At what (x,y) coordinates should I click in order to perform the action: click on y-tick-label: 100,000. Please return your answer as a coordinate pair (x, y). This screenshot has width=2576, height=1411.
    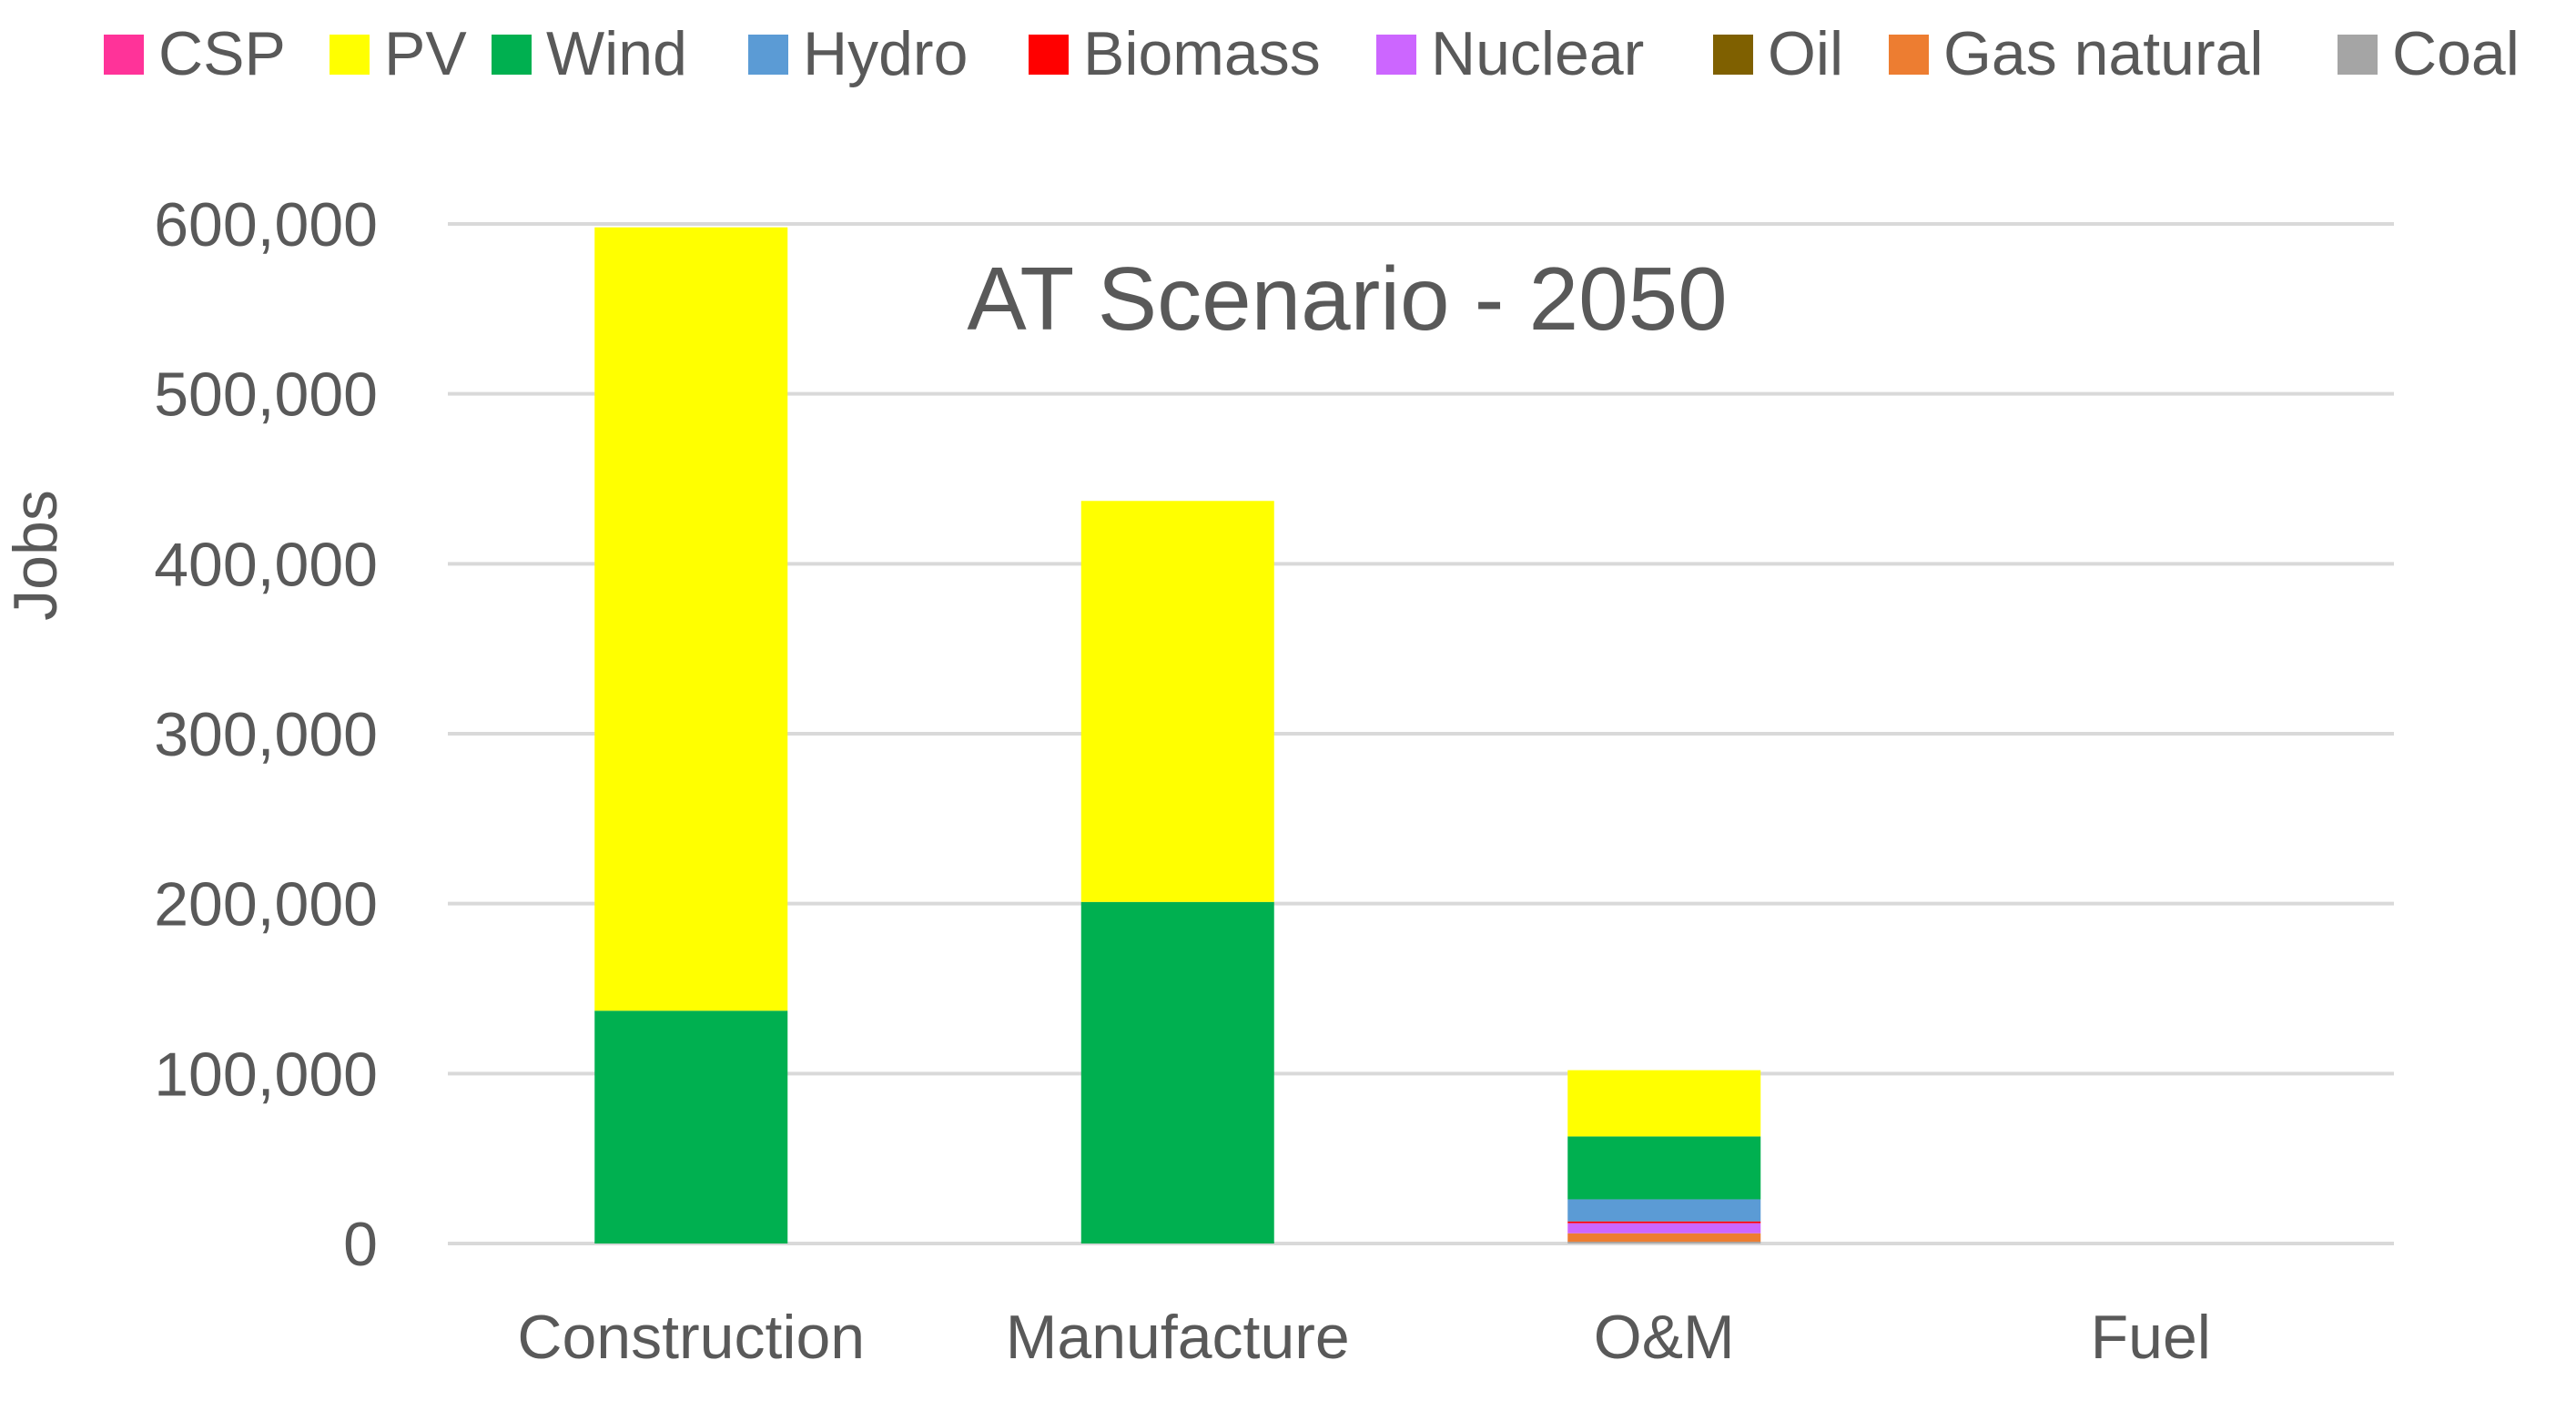
    Looking at the image, I should click on (266, 1074).